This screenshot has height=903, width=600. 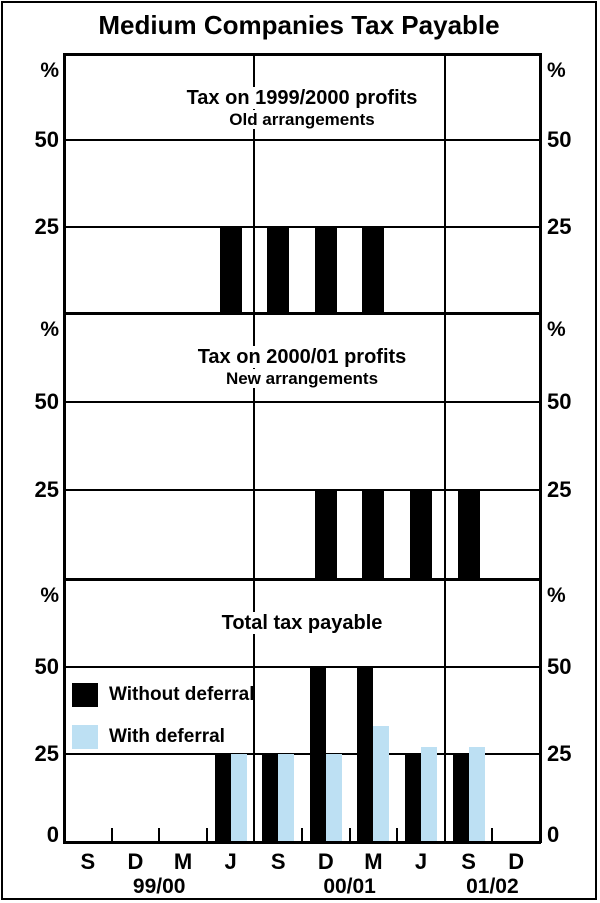 I want to click on panel-title: Total tax payable, so click(x=302, y=623).